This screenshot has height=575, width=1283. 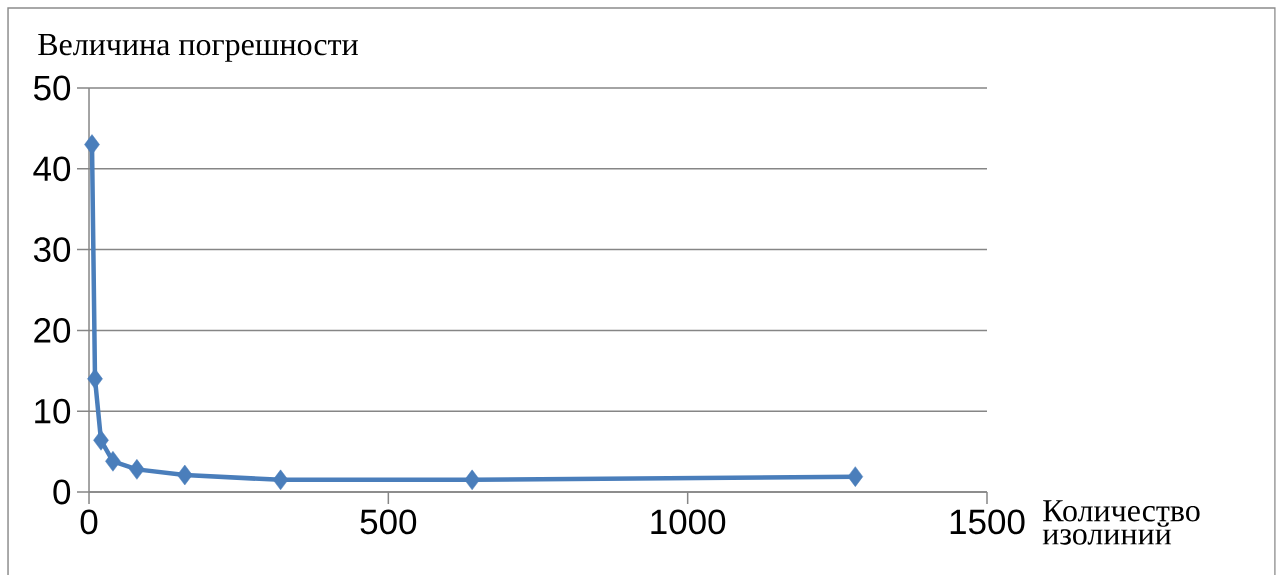 I want to click on y-axis-title: Величина погрешности, so click(x=198, y=48).